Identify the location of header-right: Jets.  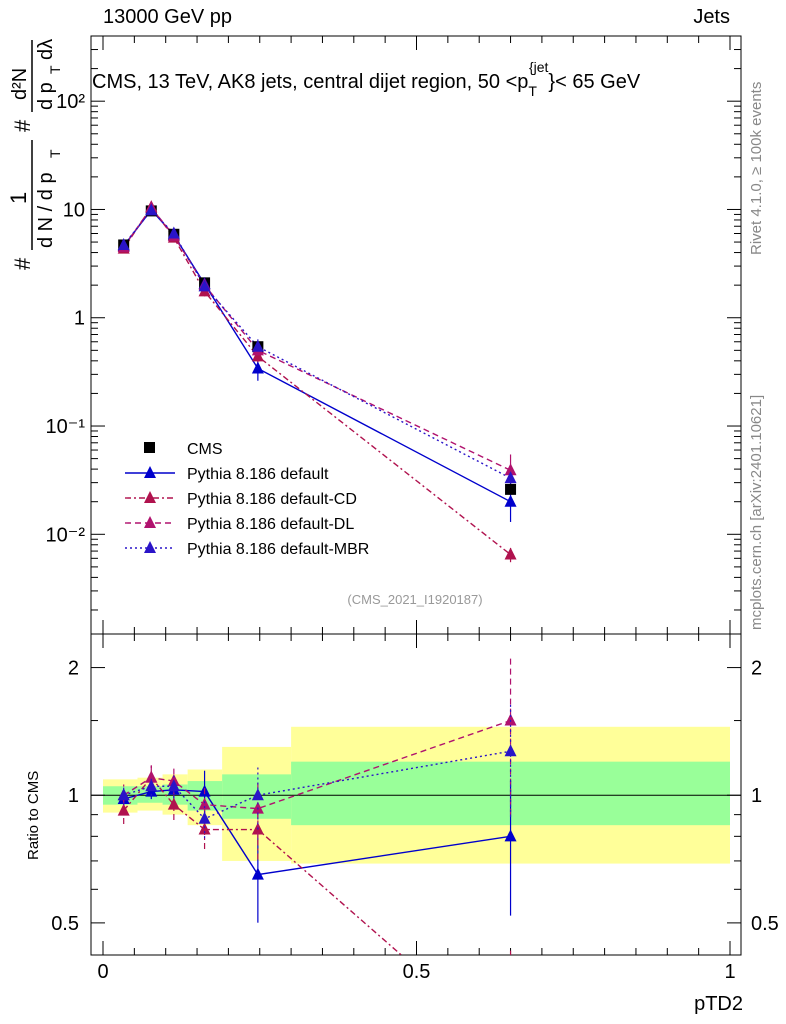
(711, 17).